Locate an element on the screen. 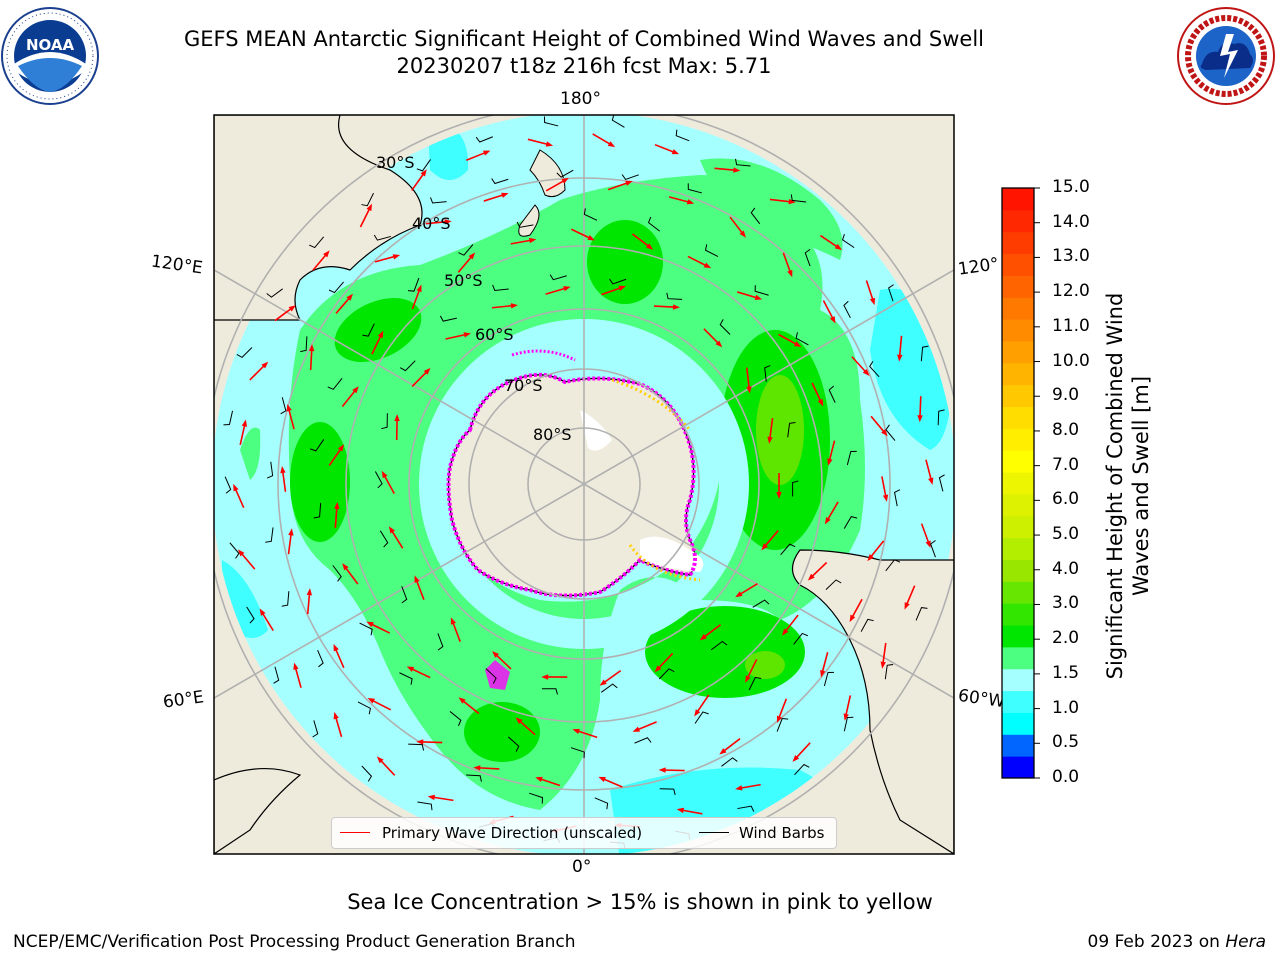 The image size is (1280, 960). new-zealand is located at coordinates (542, 193).